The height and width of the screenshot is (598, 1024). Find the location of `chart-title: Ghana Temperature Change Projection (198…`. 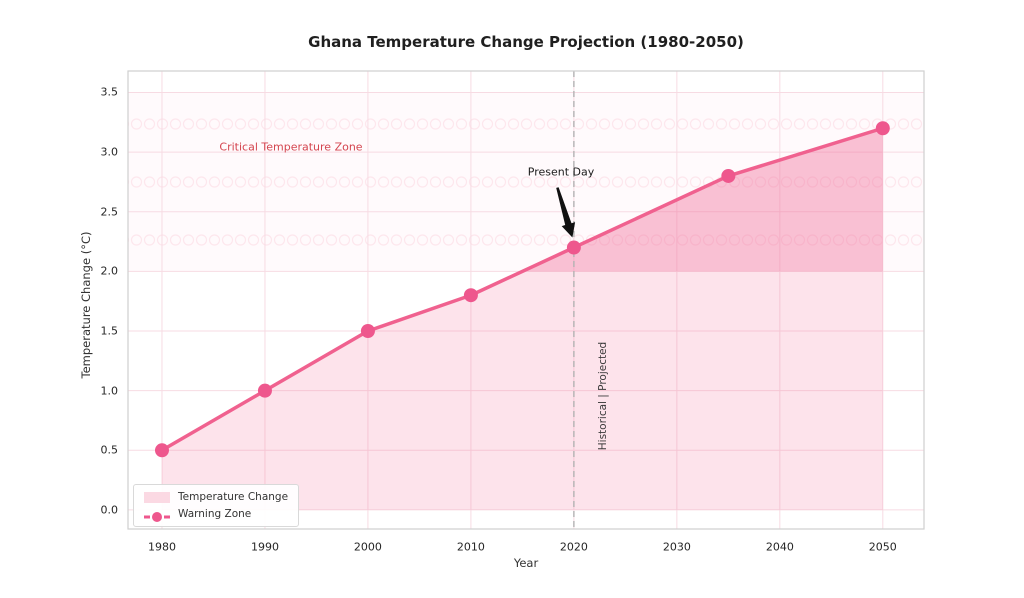

chart-title: Ghana Temperature Change Projection (198… is located at coordinates (526, 42).